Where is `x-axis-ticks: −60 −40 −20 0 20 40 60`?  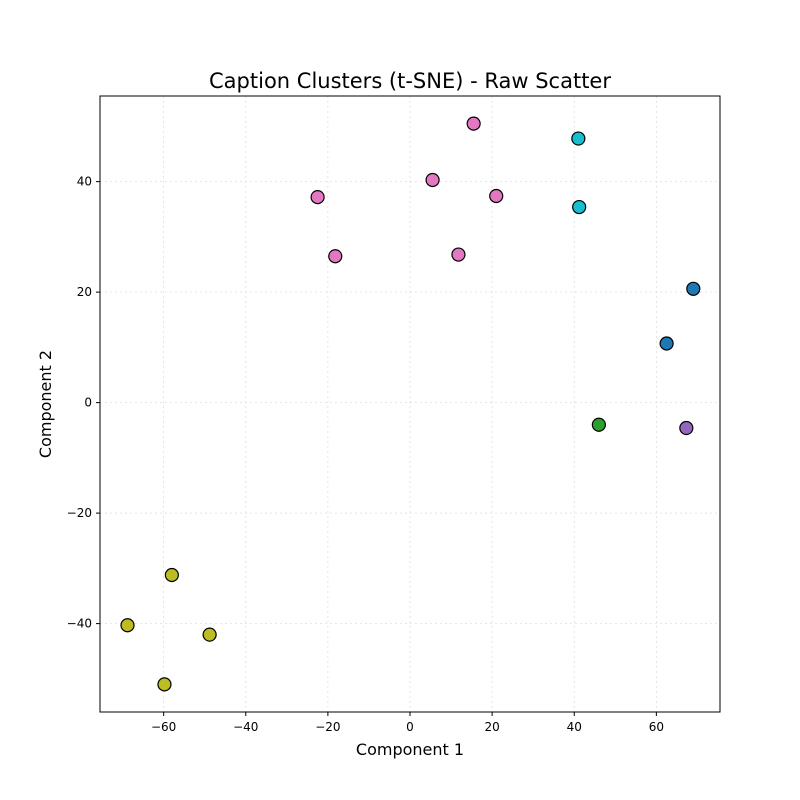
x-axis-ticks: −60 −40 −20 0 20 40 60 is located at coordinates (407, 723).